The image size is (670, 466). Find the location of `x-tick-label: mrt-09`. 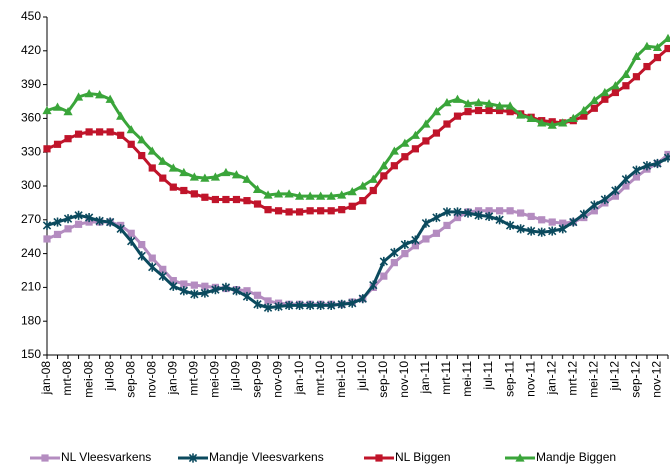

x-tick-label: mrt-09 is located at coordinates (194, 378).